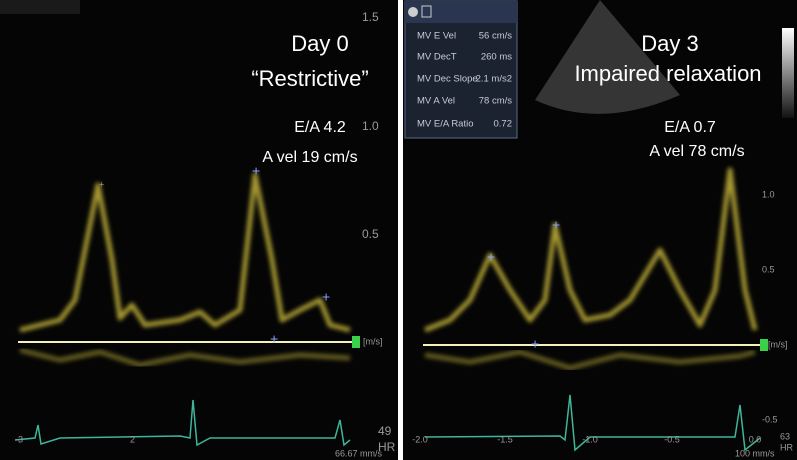  Describe the element at coordinates (40, 7) in the screenshot. I see `header-strip` at that location.